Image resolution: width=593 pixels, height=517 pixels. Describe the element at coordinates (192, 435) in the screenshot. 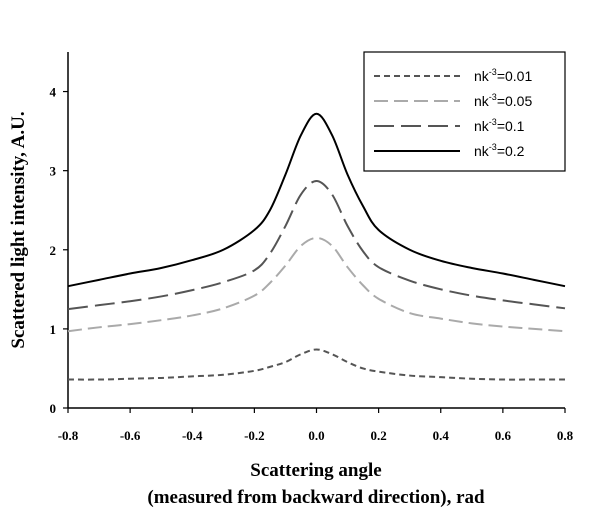

I see `x-tick-label: -0.4` at that location.